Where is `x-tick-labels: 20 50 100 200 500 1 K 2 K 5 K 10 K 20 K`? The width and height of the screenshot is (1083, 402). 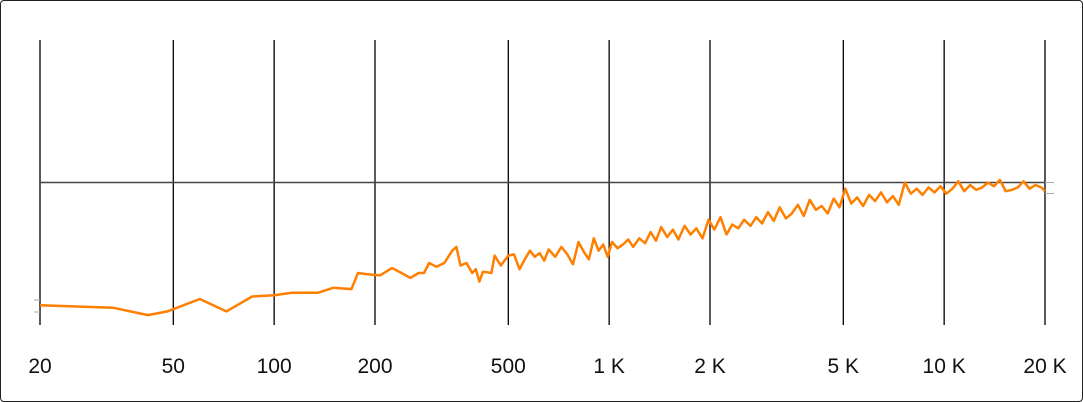 x-tick-labels: 20 50 100 200 500 1 K 2 K 5 K 10 K 20 K is located at coordinates (547, 366).